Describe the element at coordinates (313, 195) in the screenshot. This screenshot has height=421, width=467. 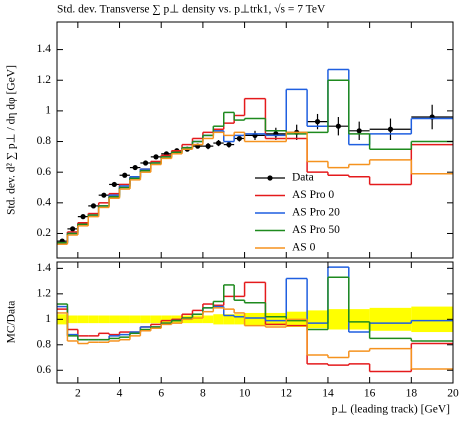
I see `legend-label: AS Pro 0` at that location.